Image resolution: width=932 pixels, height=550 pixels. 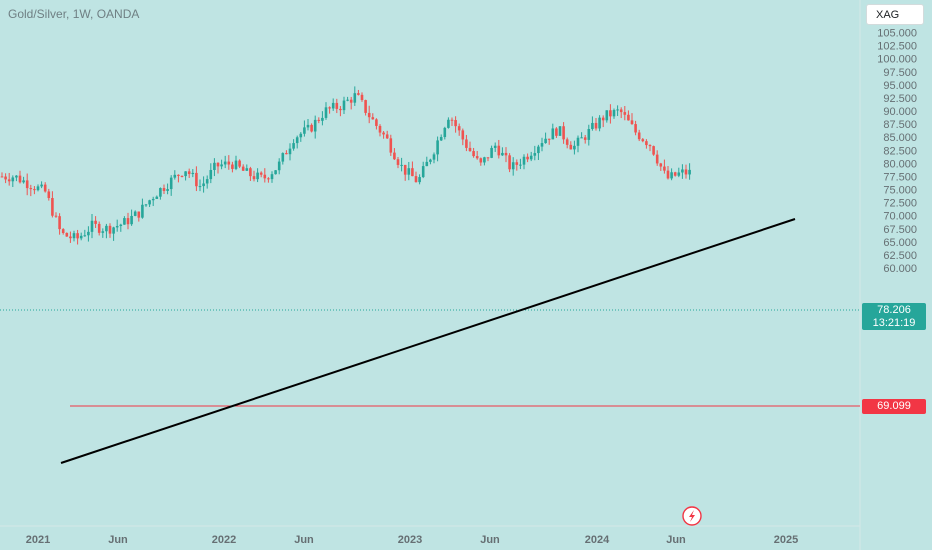 I want to click on price-tick-label: 90.000, so click(x=900, y=112).